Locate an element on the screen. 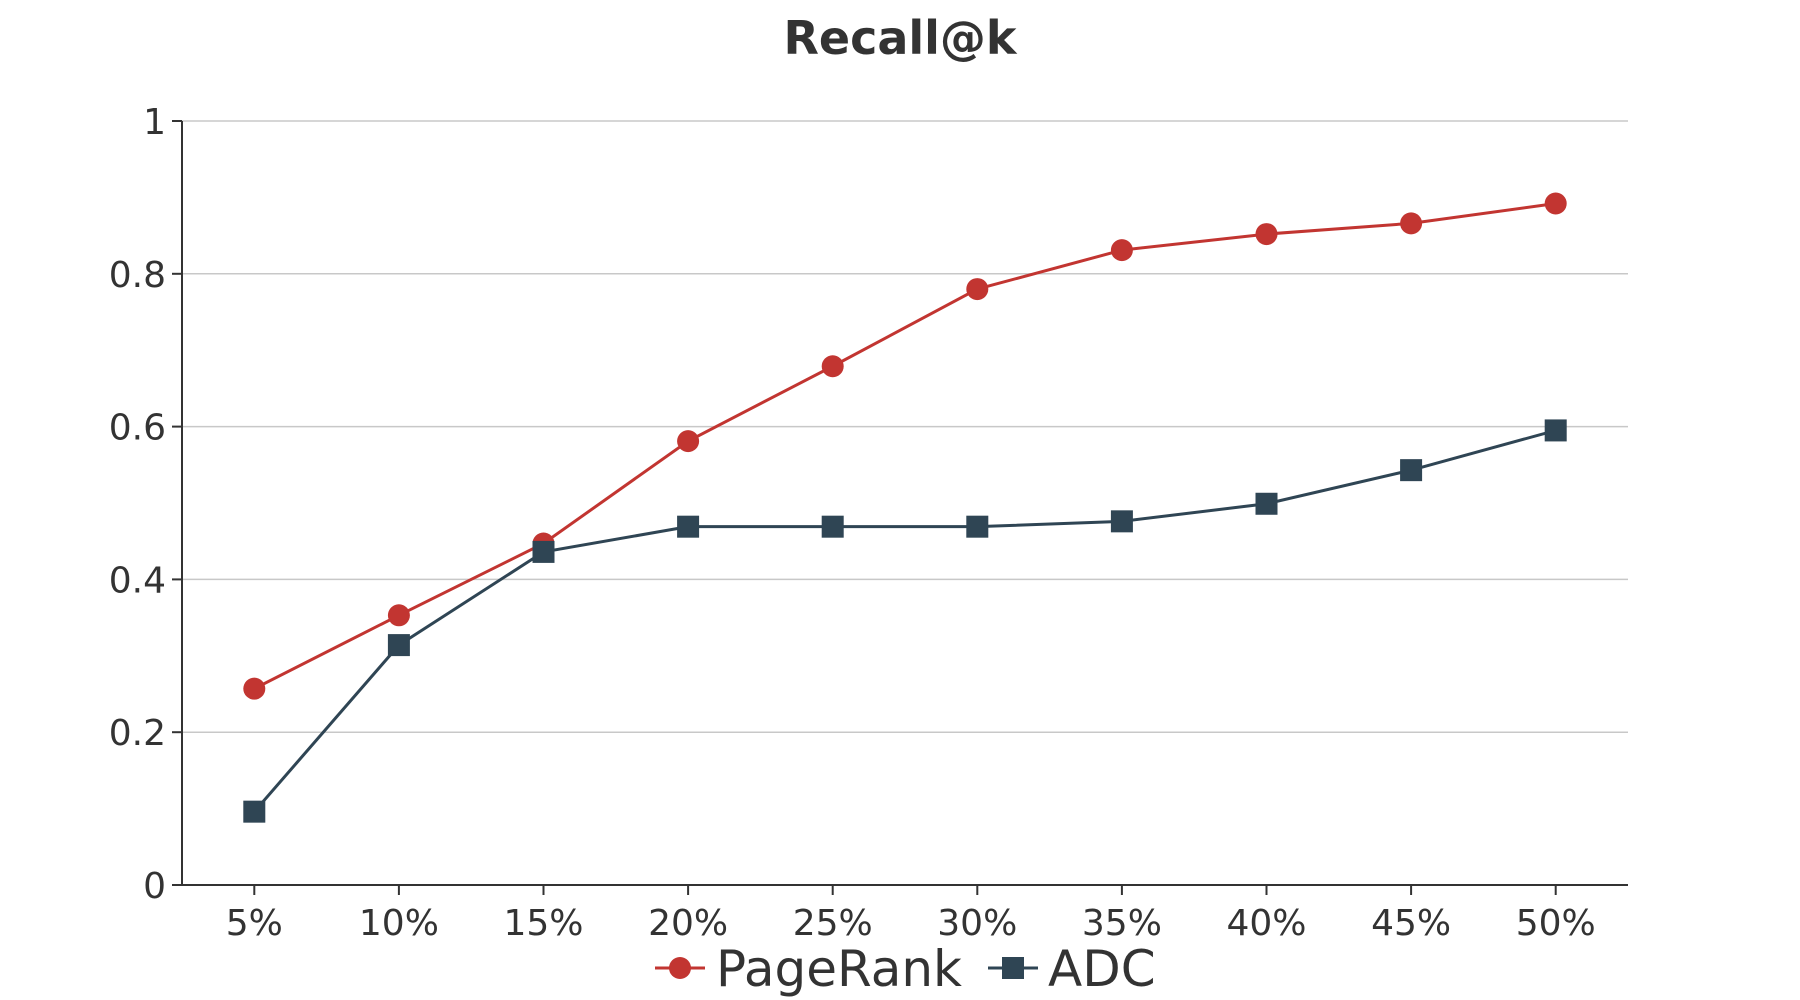  legend-item-pagerank: PageRank is located at coordinates (808, 969).